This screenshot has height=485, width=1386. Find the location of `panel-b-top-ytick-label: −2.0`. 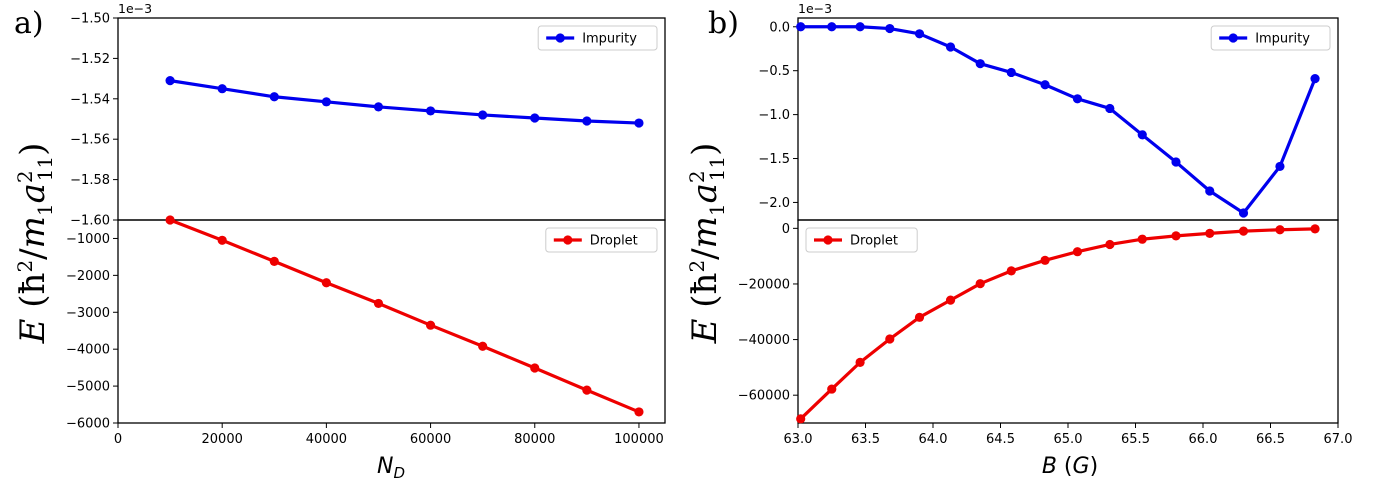

panel-b-top-ytick-label: −2.0 is located at coordinates (774, 203).